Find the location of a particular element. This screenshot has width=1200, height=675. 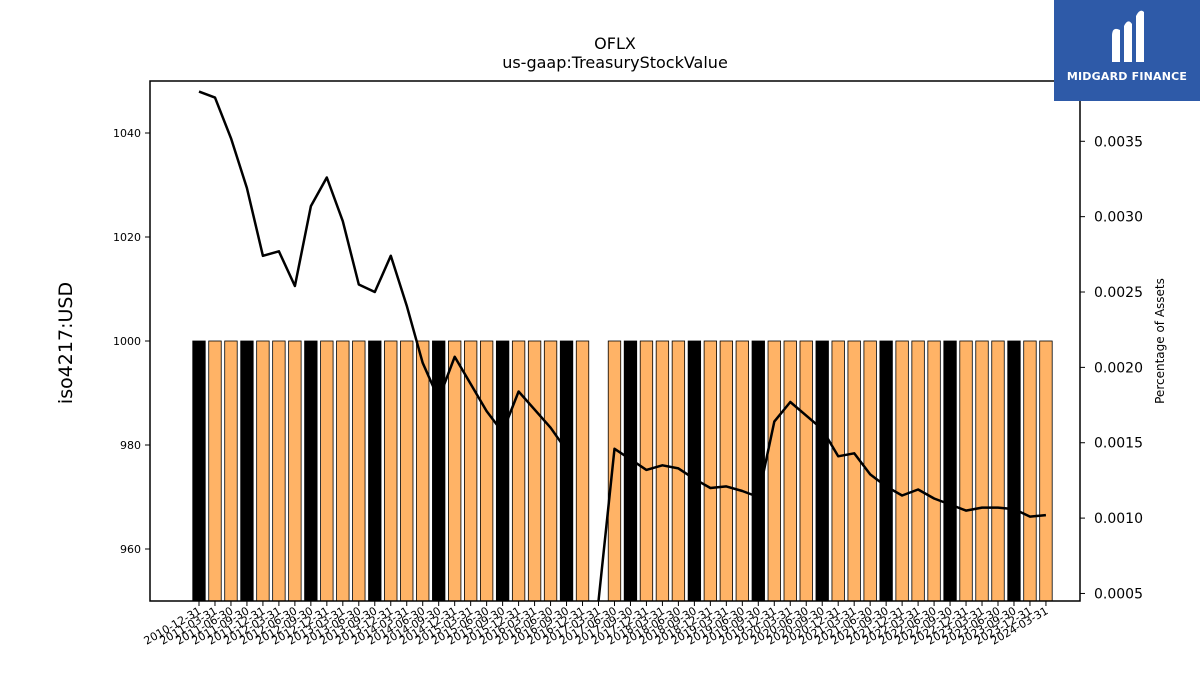

brand-logo: MIDGARD FINANCE is located at coordinates (1127, 50).